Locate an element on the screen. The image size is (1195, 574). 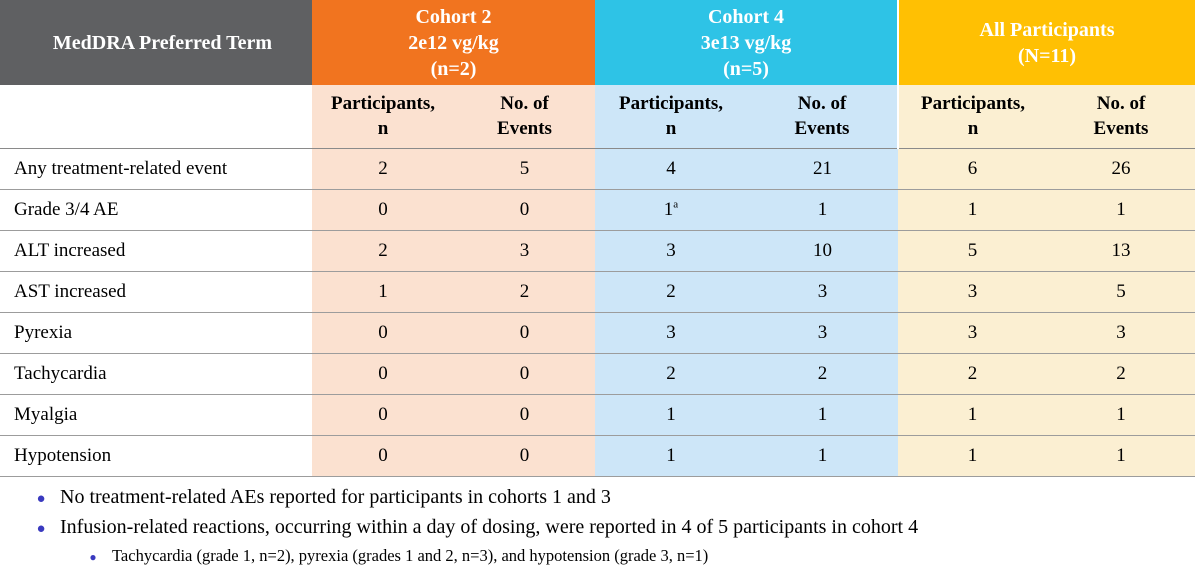
table-row: Myalgia 0 0 1 1 1 1 is located at coordinates (597, 414).